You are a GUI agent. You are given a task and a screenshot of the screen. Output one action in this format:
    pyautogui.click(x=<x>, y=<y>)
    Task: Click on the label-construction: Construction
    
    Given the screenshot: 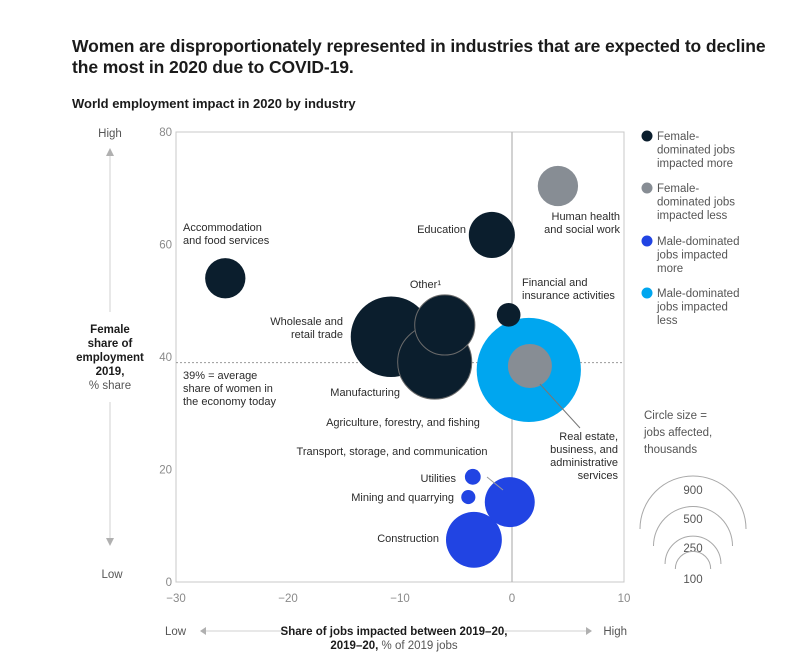 What is the action you would take?
    pyautogui.click(x=408, y=539)
    